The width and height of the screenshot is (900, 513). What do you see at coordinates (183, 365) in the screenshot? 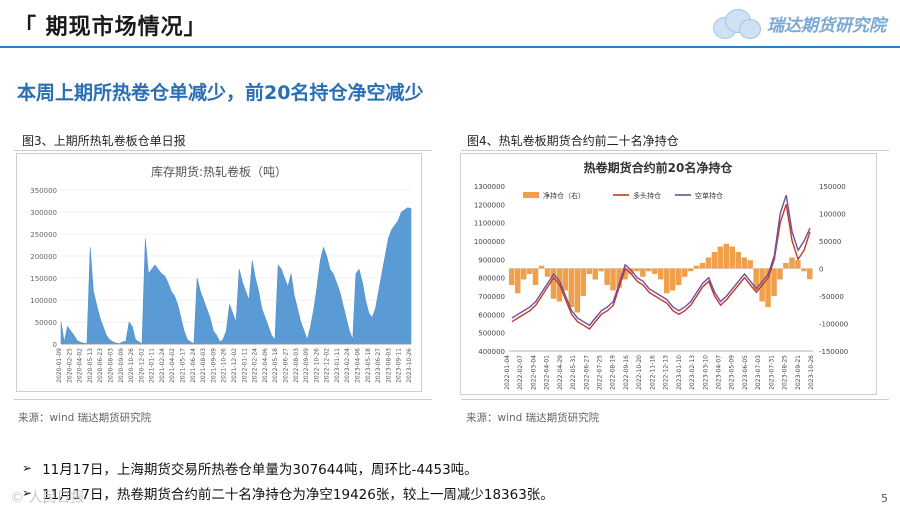
I see `x-tick-label: 2021-05-17` at bounding box center [183, 365].